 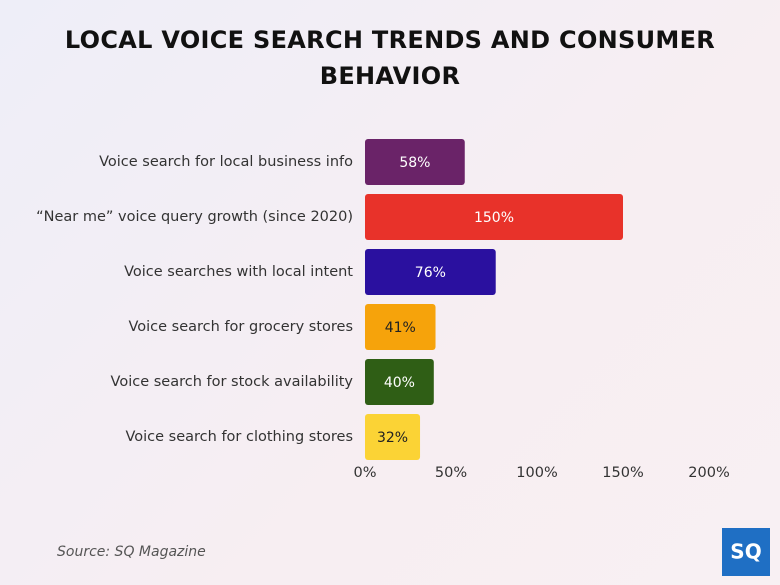 I want to click on x-tick-label: 100%, so click(x=536, y=473).